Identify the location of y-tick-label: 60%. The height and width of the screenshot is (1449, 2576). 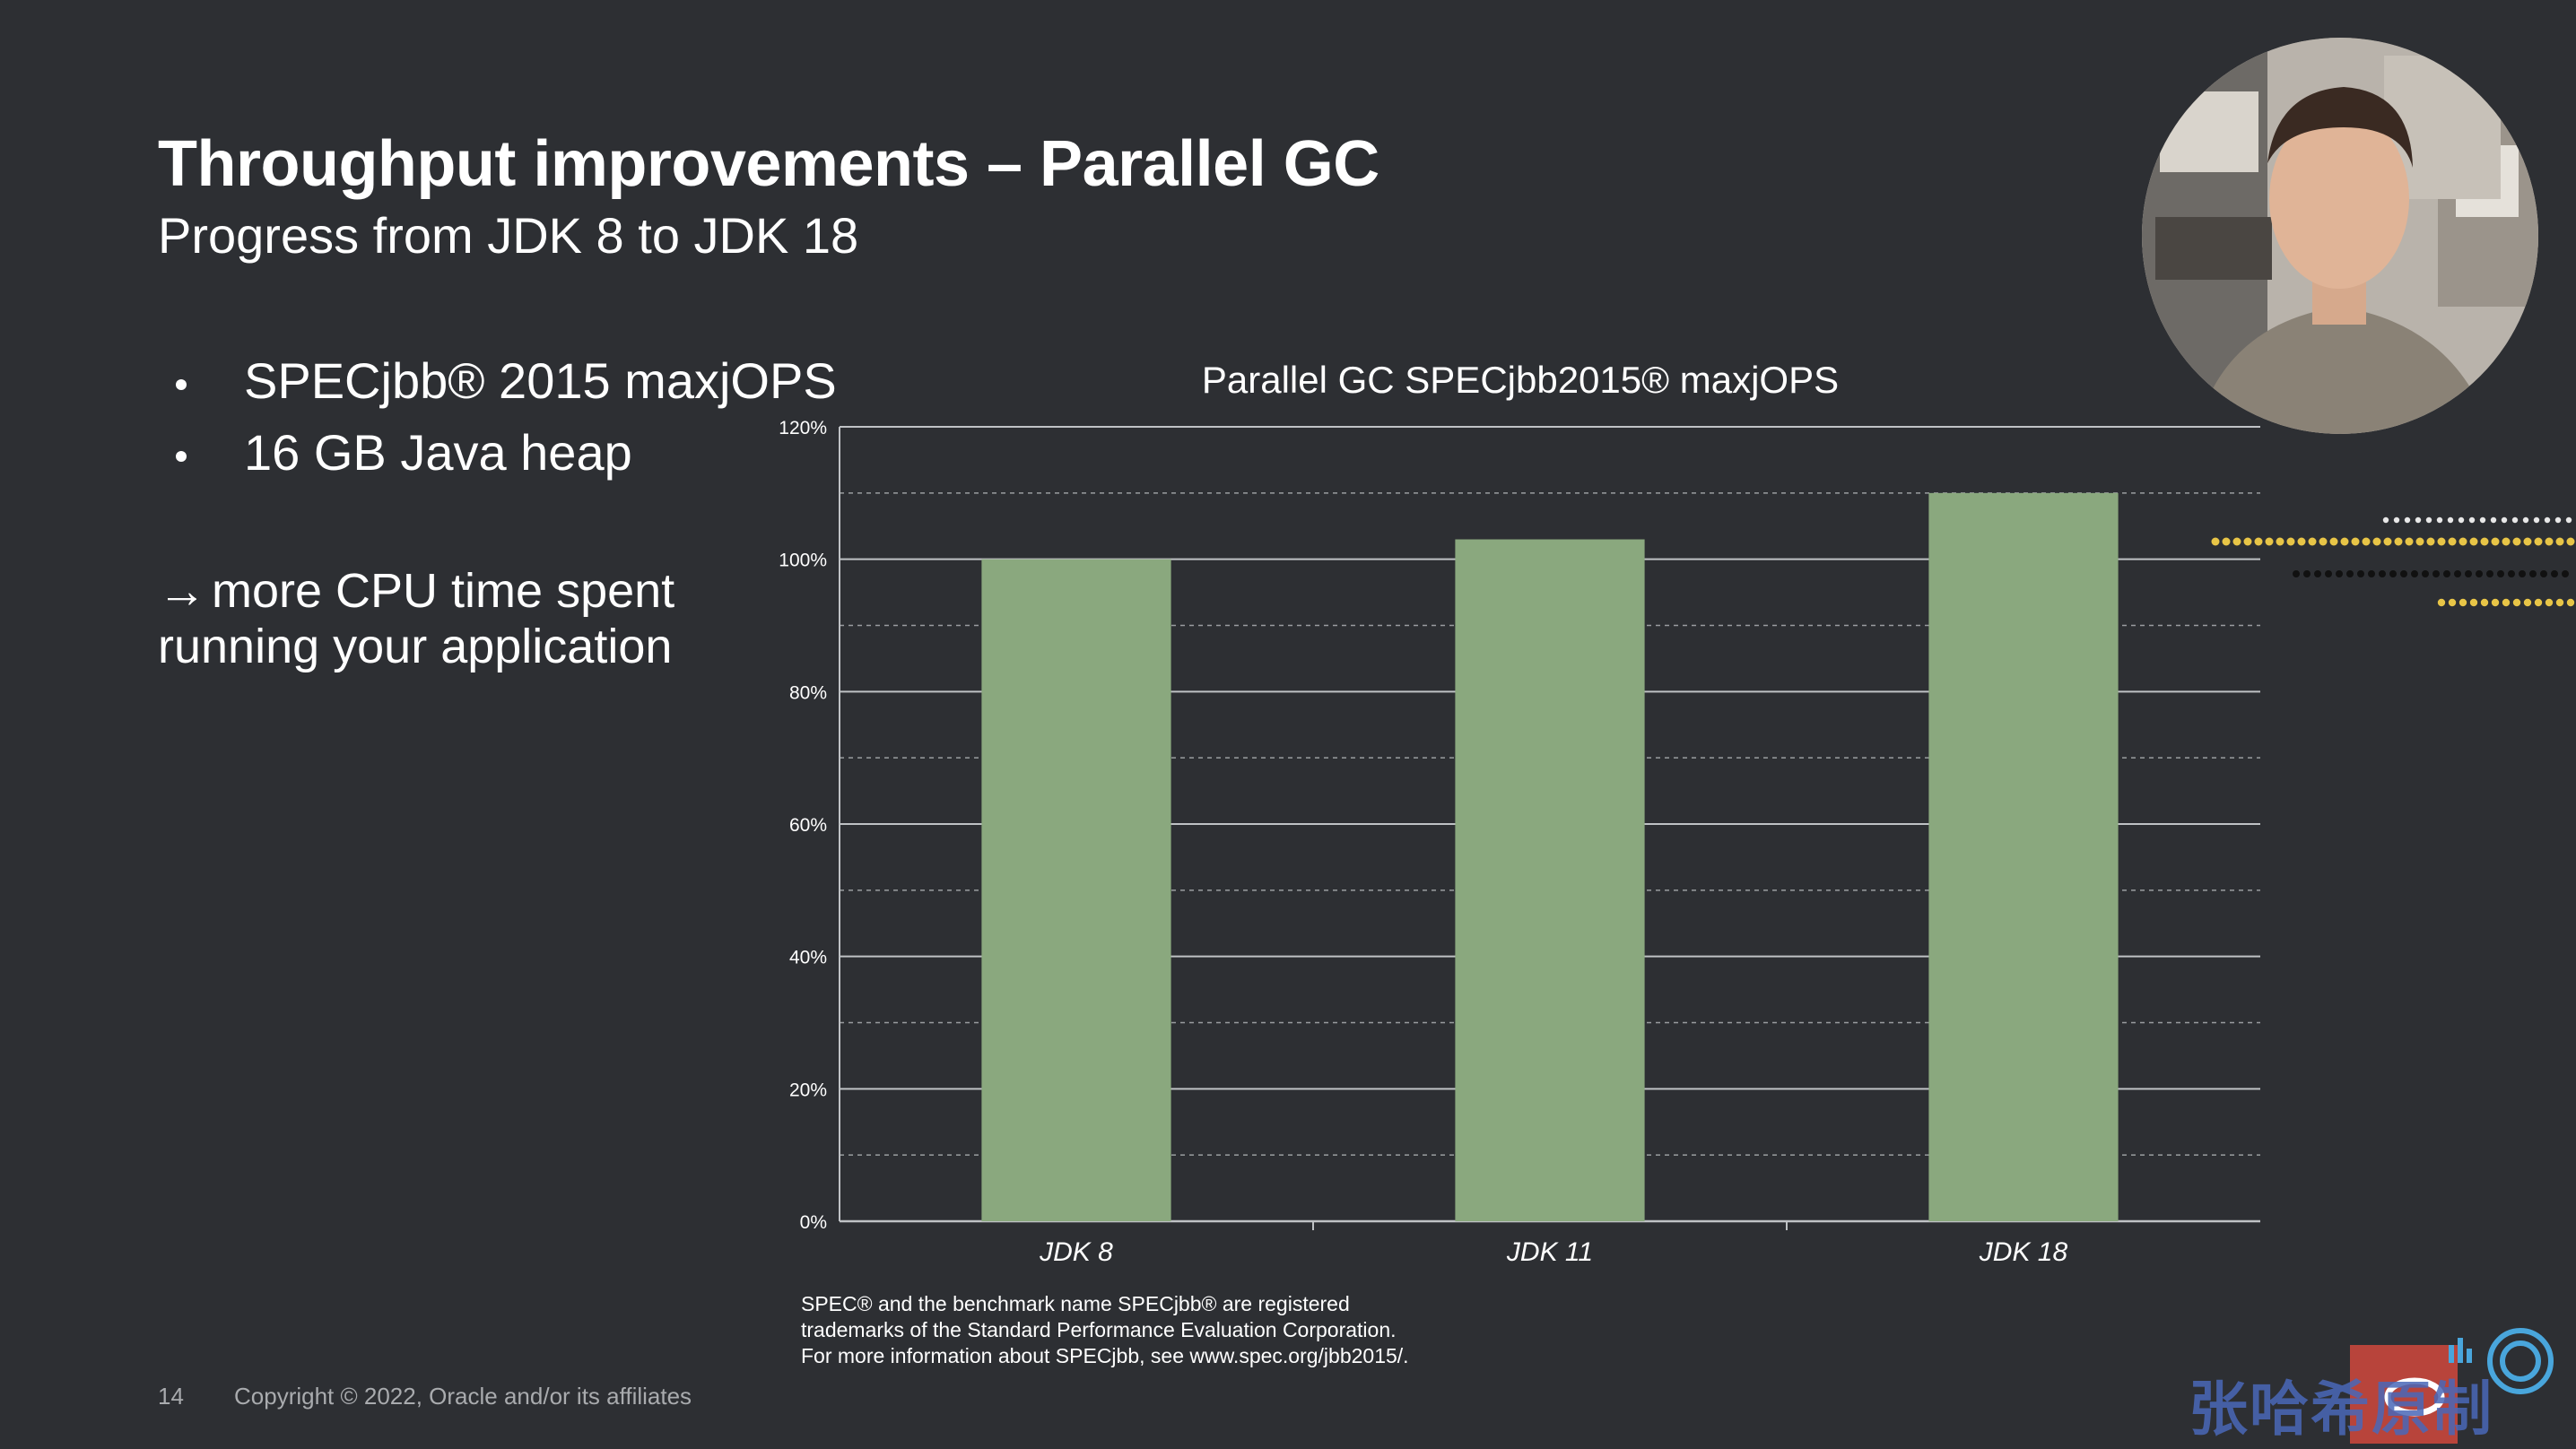
(808, 825).